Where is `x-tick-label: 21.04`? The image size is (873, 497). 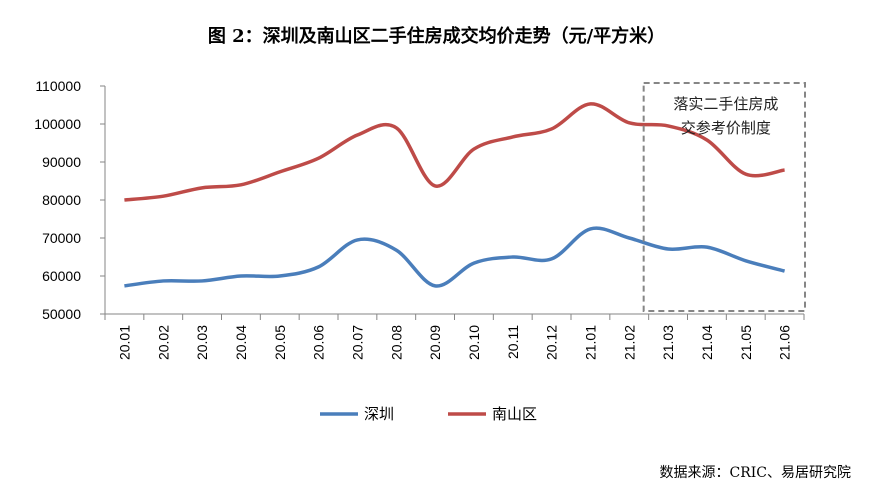
x-tick-label: 21.04 is located at coordinates (707, 342).